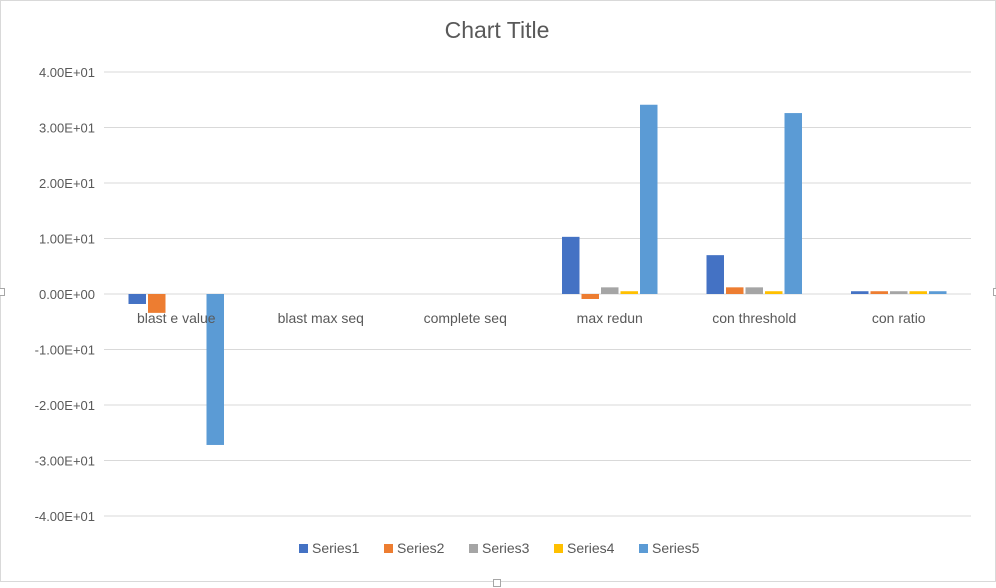  Describe the element at coordinates (67, 183) in the screenshot. I see `y-tick-label: 2.00E+01` at that location.